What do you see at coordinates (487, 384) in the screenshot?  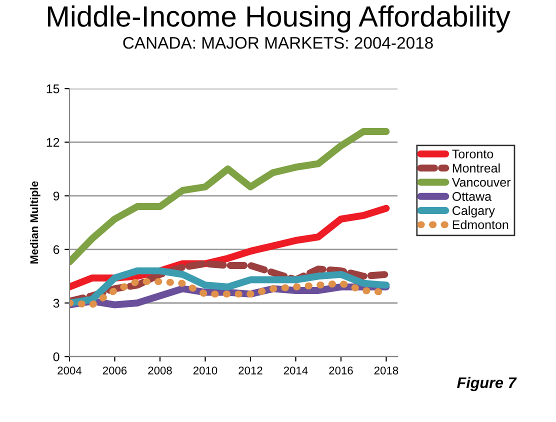 I see `caption: Figure 7` at bounding box center [487, 384].